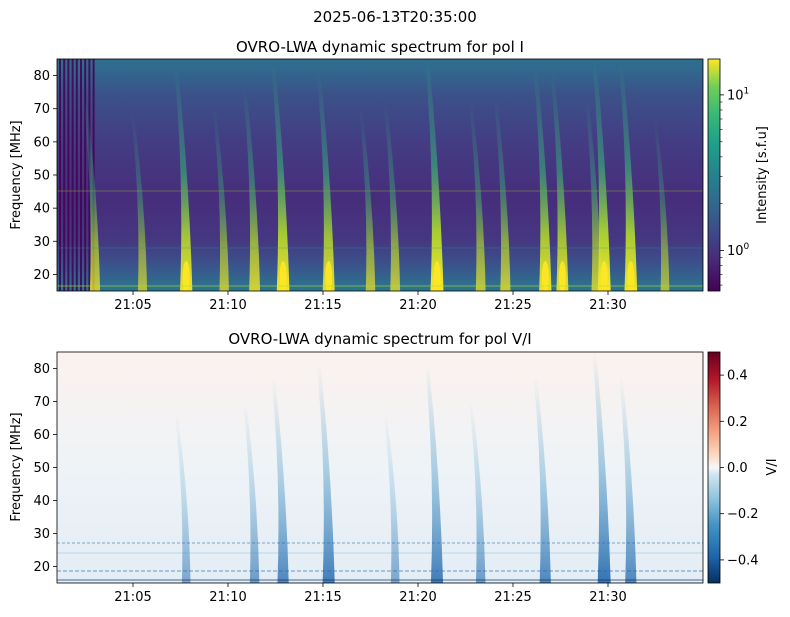  I want to click on colorbar-label: Intensity [s.f.u], so click(762, 175).